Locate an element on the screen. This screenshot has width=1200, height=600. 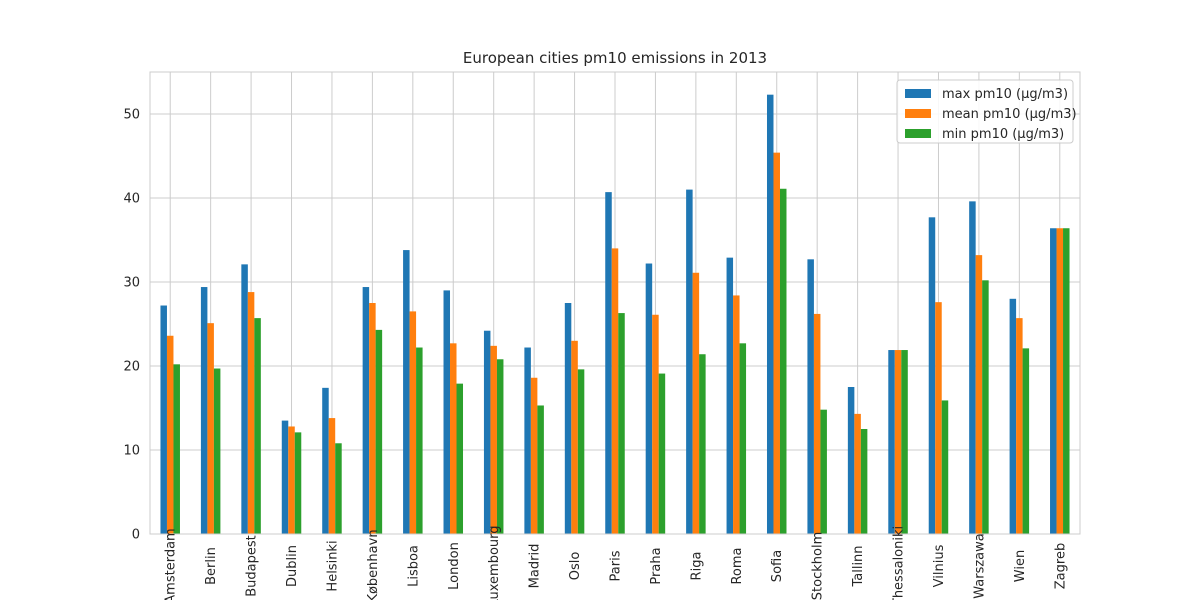
x-tick-label: Sofia is located at coordinates (777, 566).